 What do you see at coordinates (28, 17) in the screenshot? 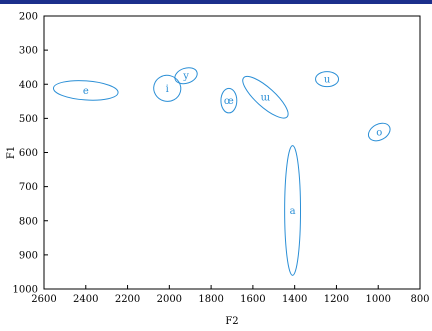
I see `y-tick-label: 200` at bounding box center [28, 17].